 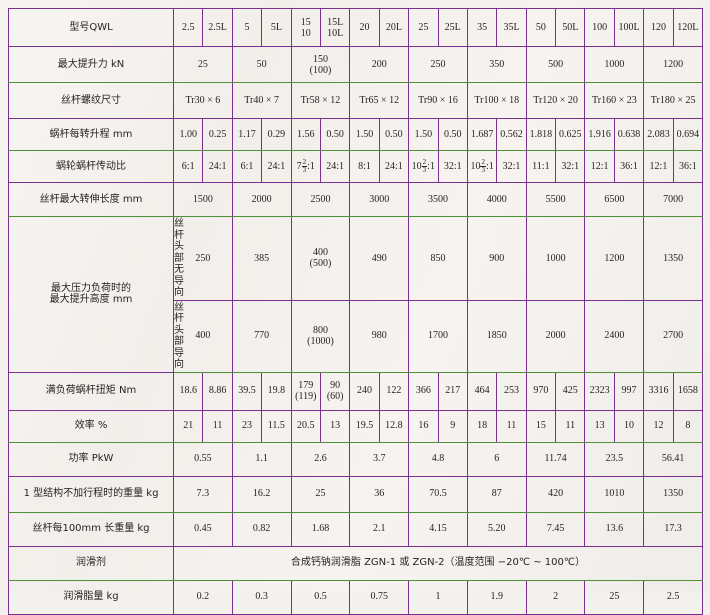 What do you see at coordinates (599, 27) in the screenshot?
I see `cell-model-14: 100` at bounding box center [599, 27].